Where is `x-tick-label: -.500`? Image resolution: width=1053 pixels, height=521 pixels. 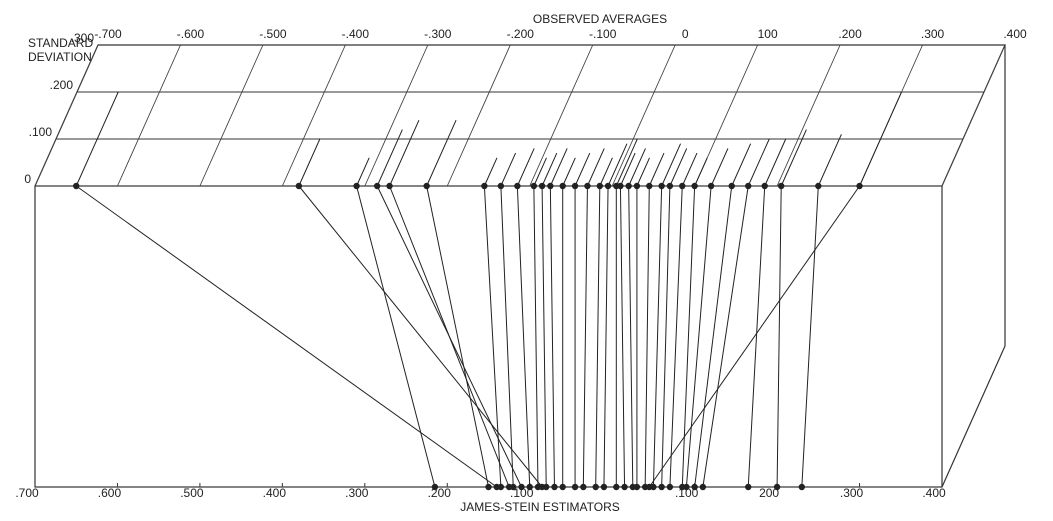
x-tick-label: -.500 is located at coordinates (273, 34).